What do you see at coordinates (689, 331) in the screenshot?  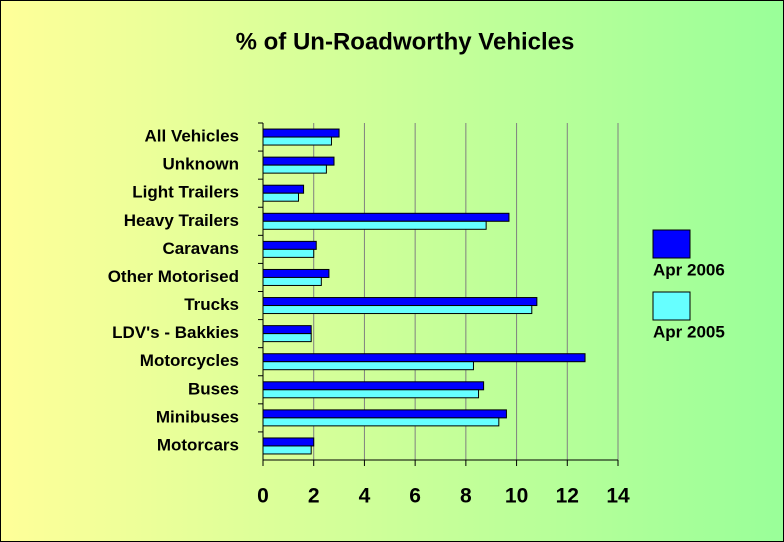 I see `legend-label: Apr 2005` at bounding box center [689, 331].